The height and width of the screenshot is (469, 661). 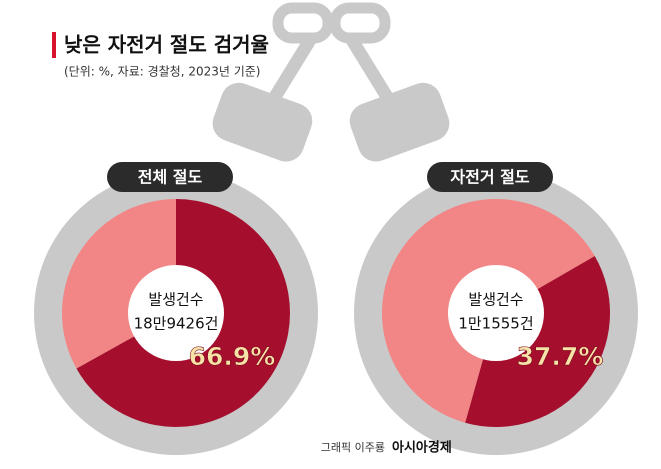 I want to click on credit-publisher: 아시아경제, so click(x=422, y=448).